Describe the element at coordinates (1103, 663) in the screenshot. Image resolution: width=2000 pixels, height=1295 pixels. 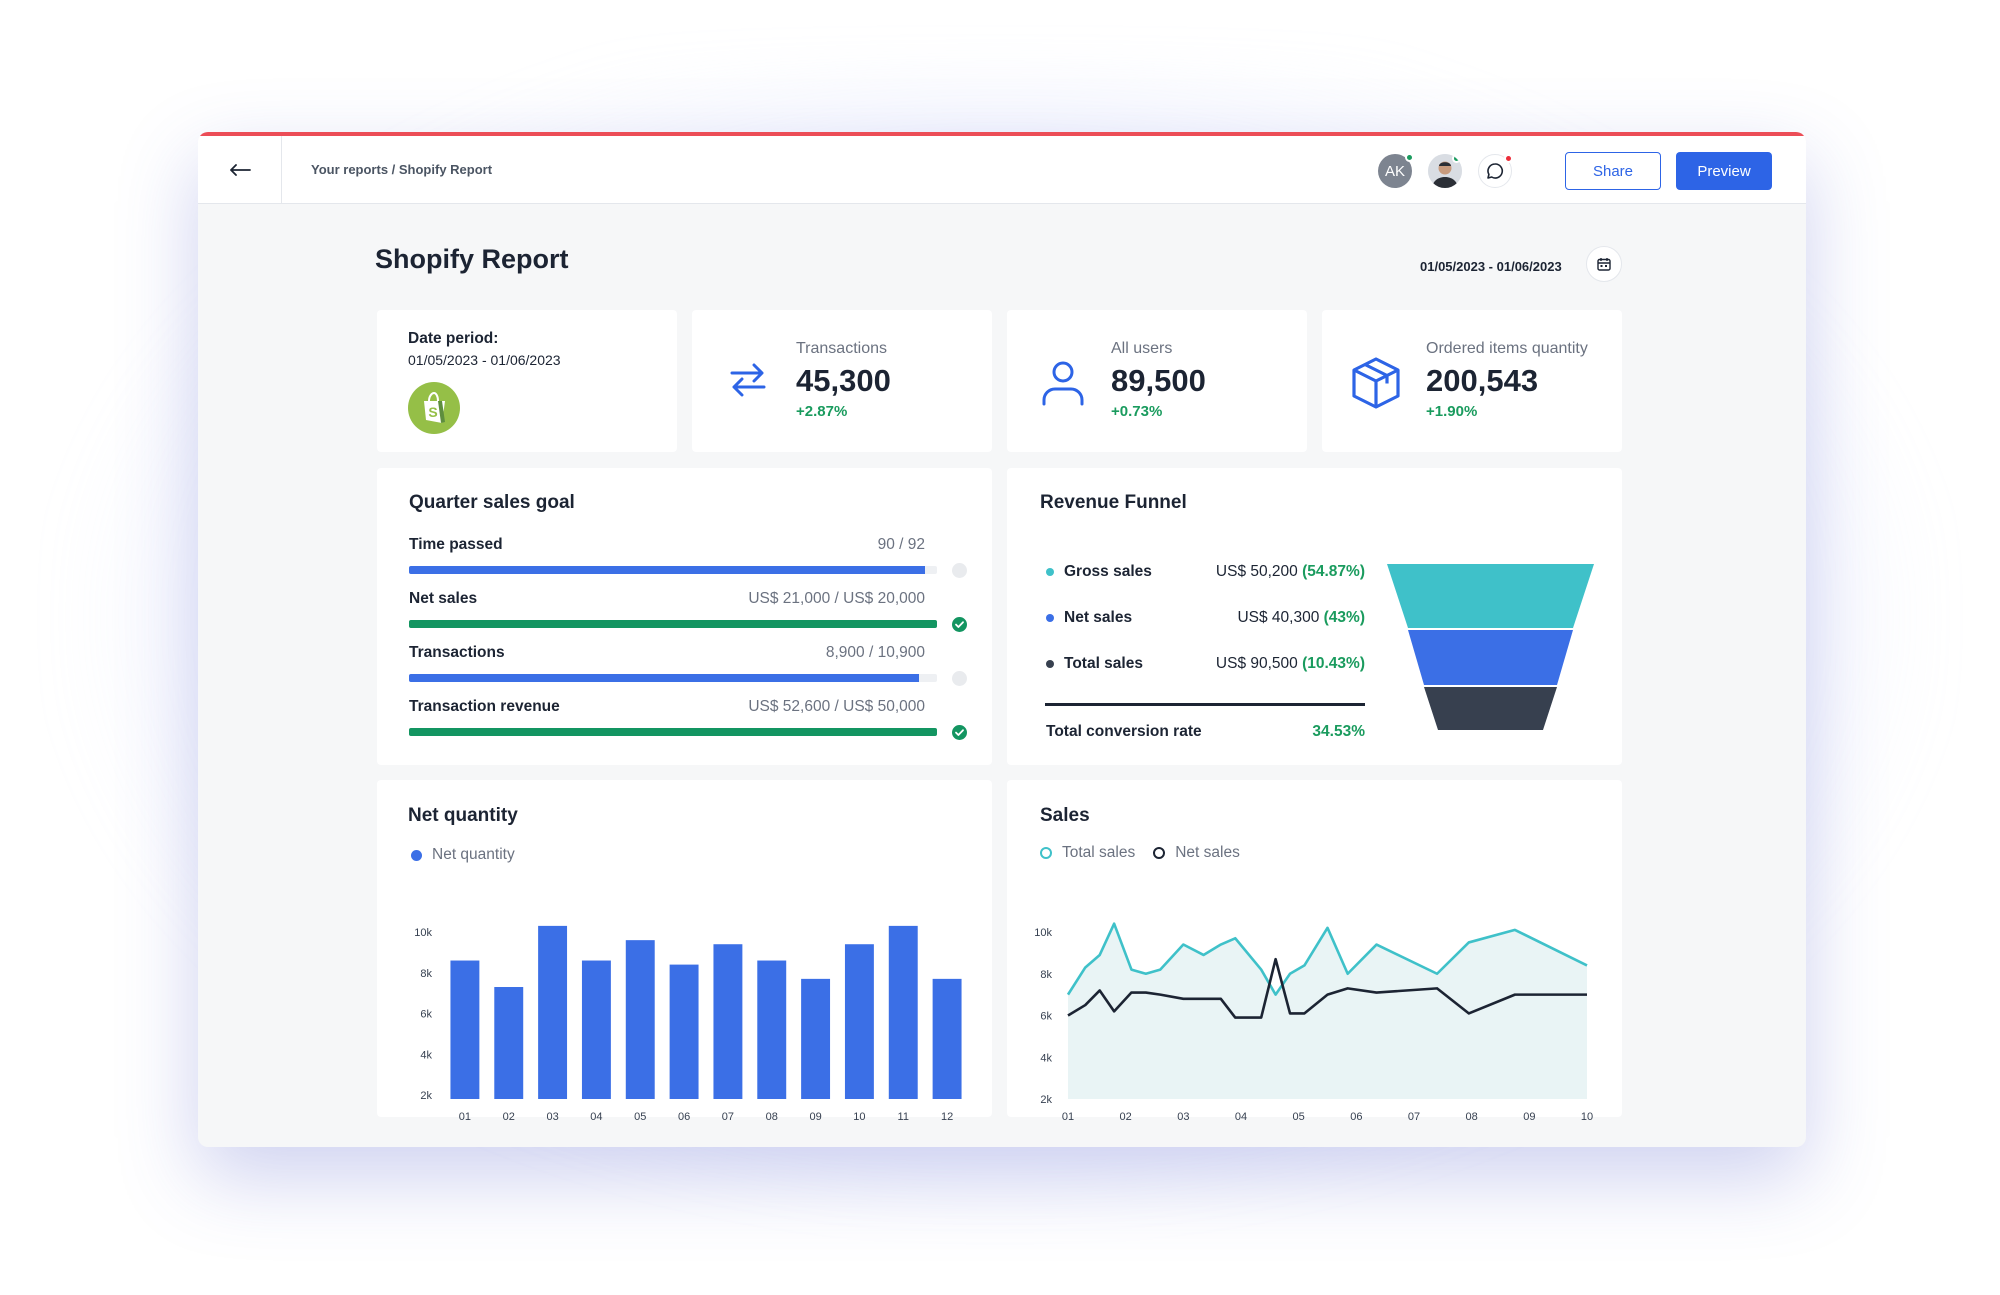
I see `funnel-name: Total sales` at that location.